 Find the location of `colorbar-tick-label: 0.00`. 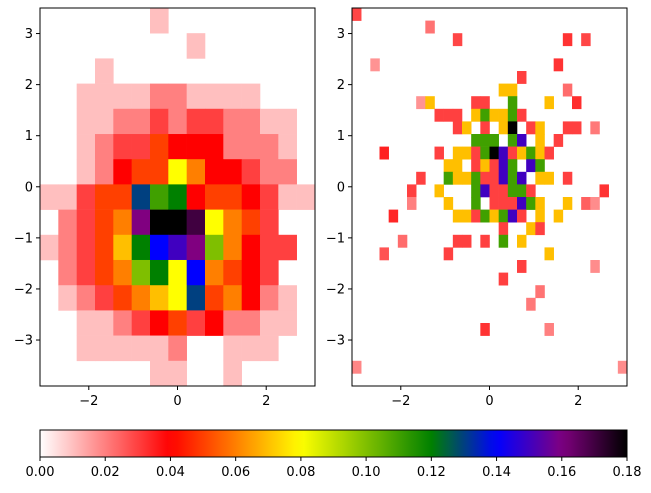

colorbar-tick-label: 0.00 is located at coordinates (40, 472).